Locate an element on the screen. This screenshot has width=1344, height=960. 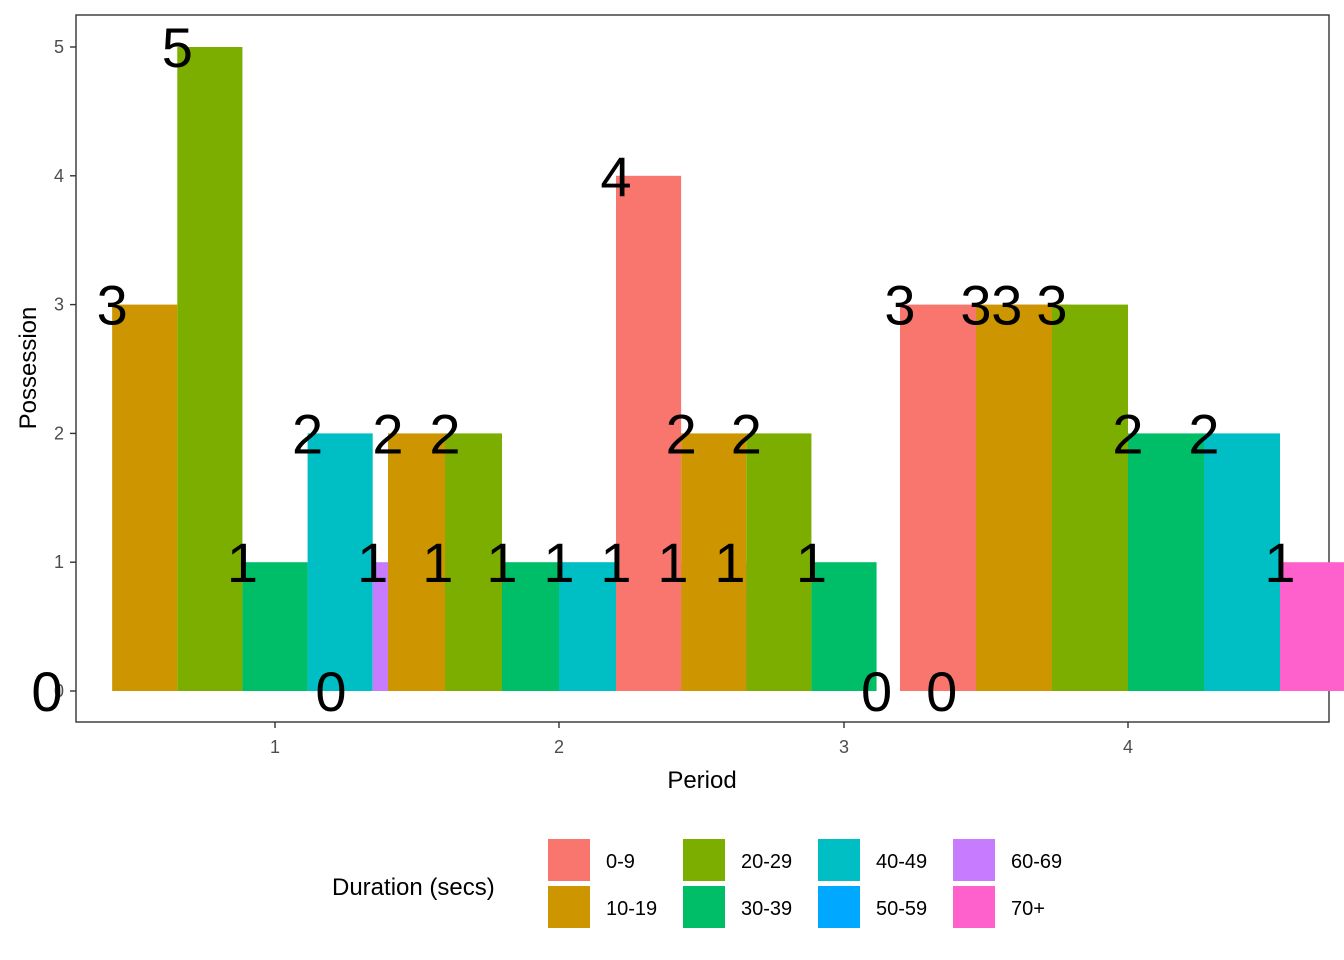
y-axis-title: Possession is located at coordinates (28, 368).